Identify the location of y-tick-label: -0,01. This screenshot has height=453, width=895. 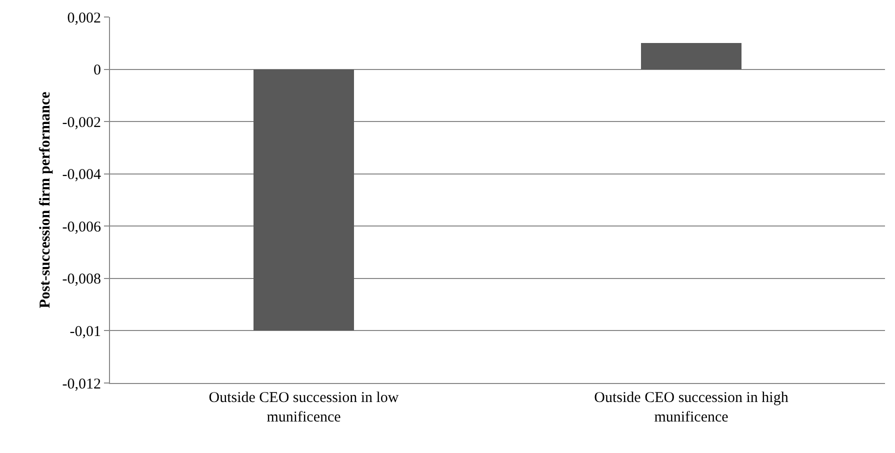
(85, 332).